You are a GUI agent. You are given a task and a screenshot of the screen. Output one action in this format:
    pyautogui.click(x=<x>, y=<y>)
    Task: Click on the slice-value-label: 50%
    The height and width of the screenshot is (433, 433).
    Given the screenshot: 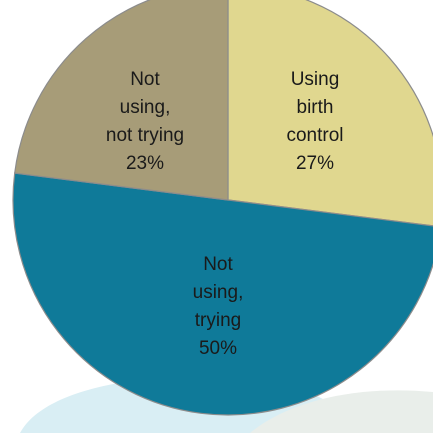 What is the action you would take?
    pyautogui.click(x=218, y=348)
    